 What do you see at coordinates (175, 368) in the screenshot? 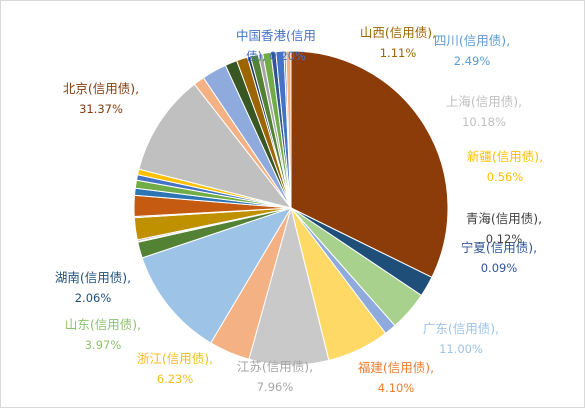
I see `data-label: 浙江(信用债), 6.23%` at bounding box center [175, 368].